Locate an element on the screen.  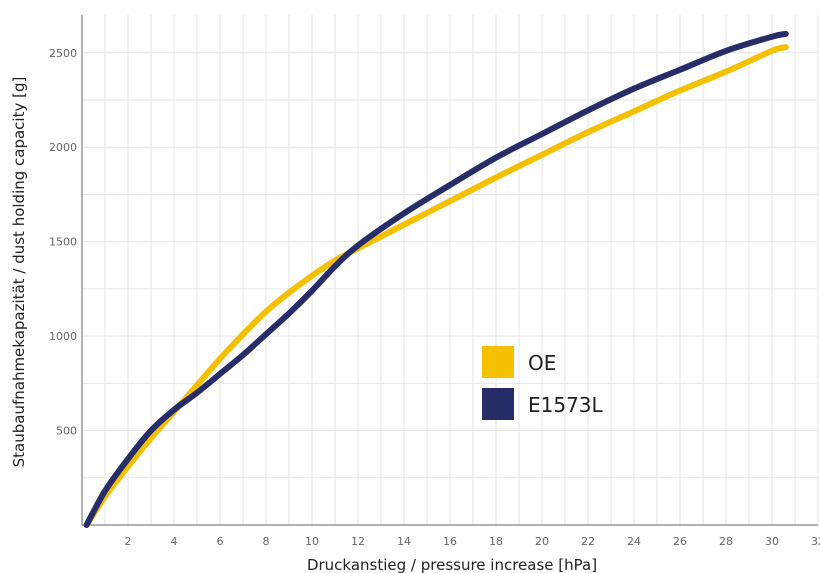
legend-label-oe: OE is located at coordinates (542, 363).